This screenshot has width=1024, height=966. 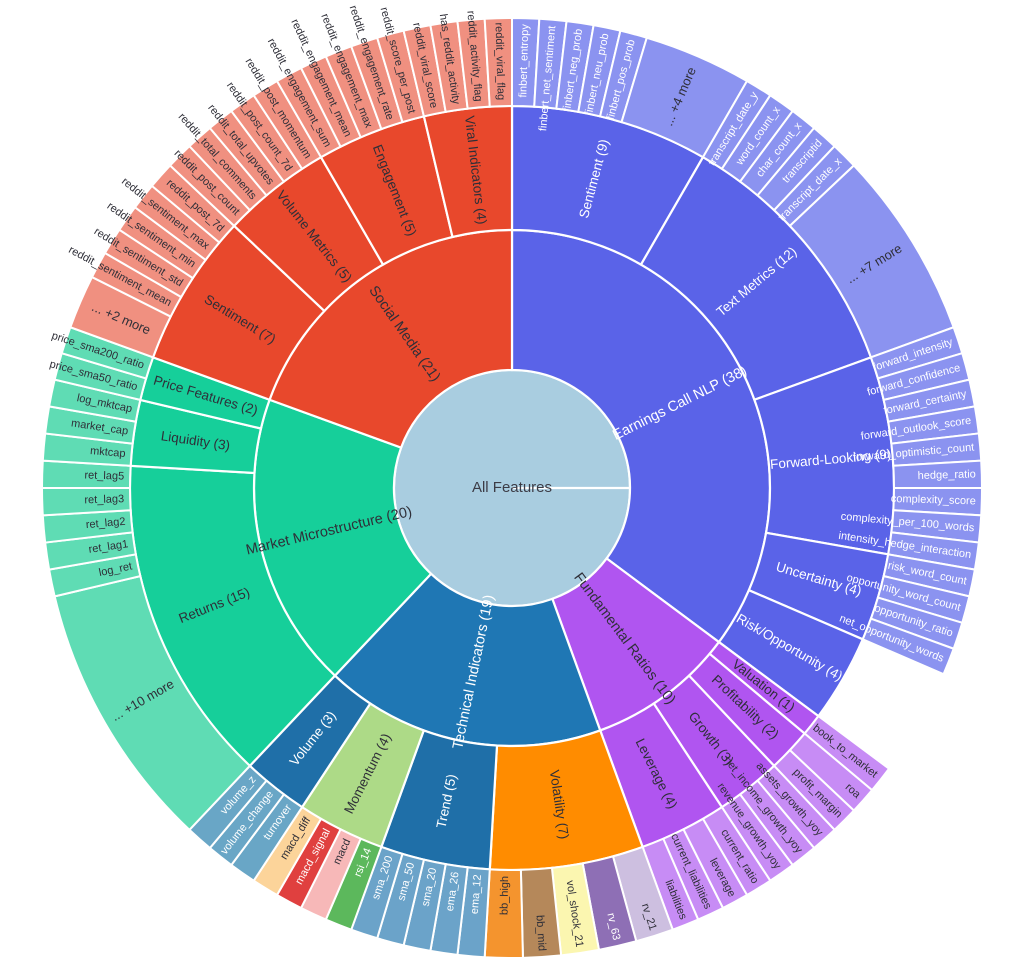 What do you see at coordinates (476, 894) in the screenshot?
I see `leaf-label-ema_12: ema_12` at bounding box center [476, 894].